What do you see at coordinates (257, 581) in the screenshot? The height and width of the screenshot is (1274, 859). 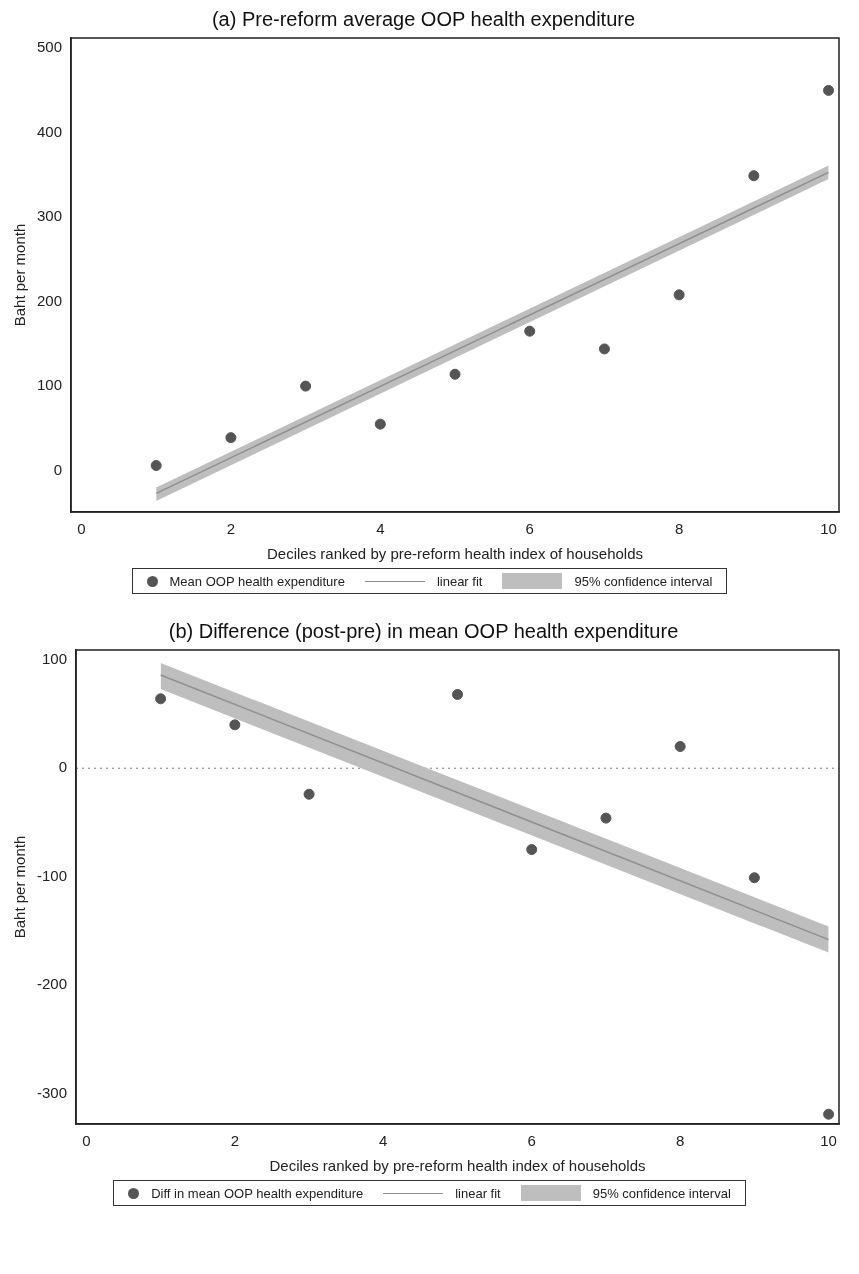 I see `legend-label: Mean OOP health expenditure` at bounding box center [257, 581].